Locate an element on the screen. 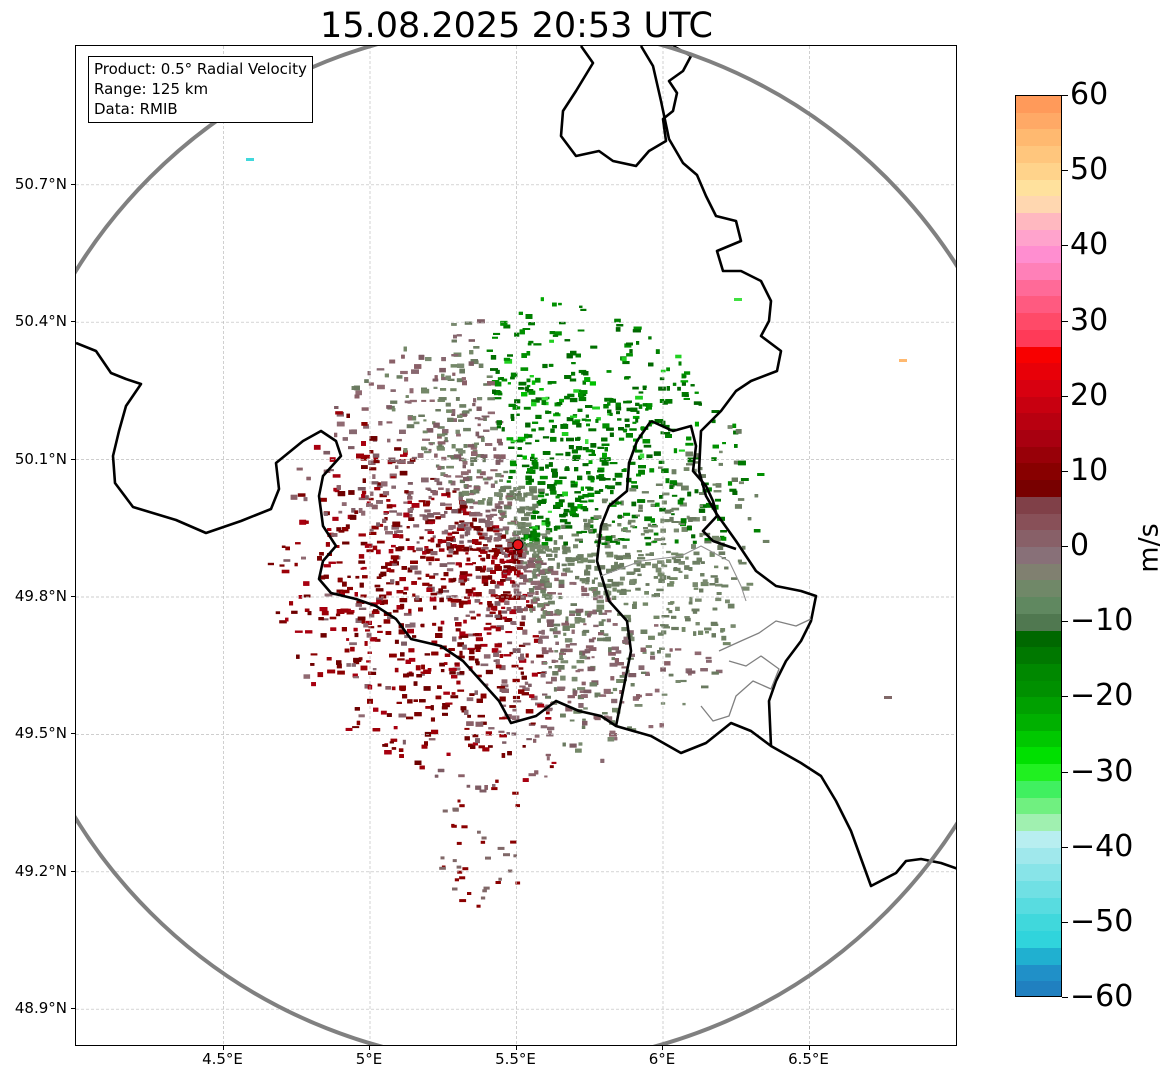  lon-tick-mark is located at coordinates (223, 1048).